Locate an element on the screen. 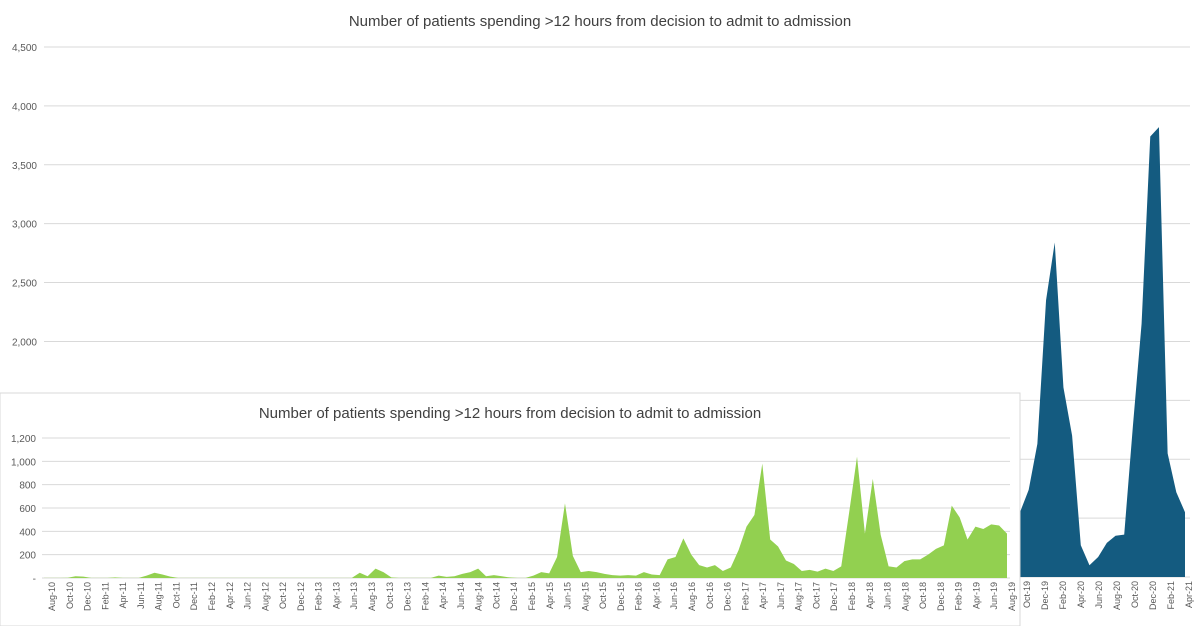 This screenshot has height=631, width=1200. big-x-tick-label: Oct-19 is located at coordinates (1027, 594).